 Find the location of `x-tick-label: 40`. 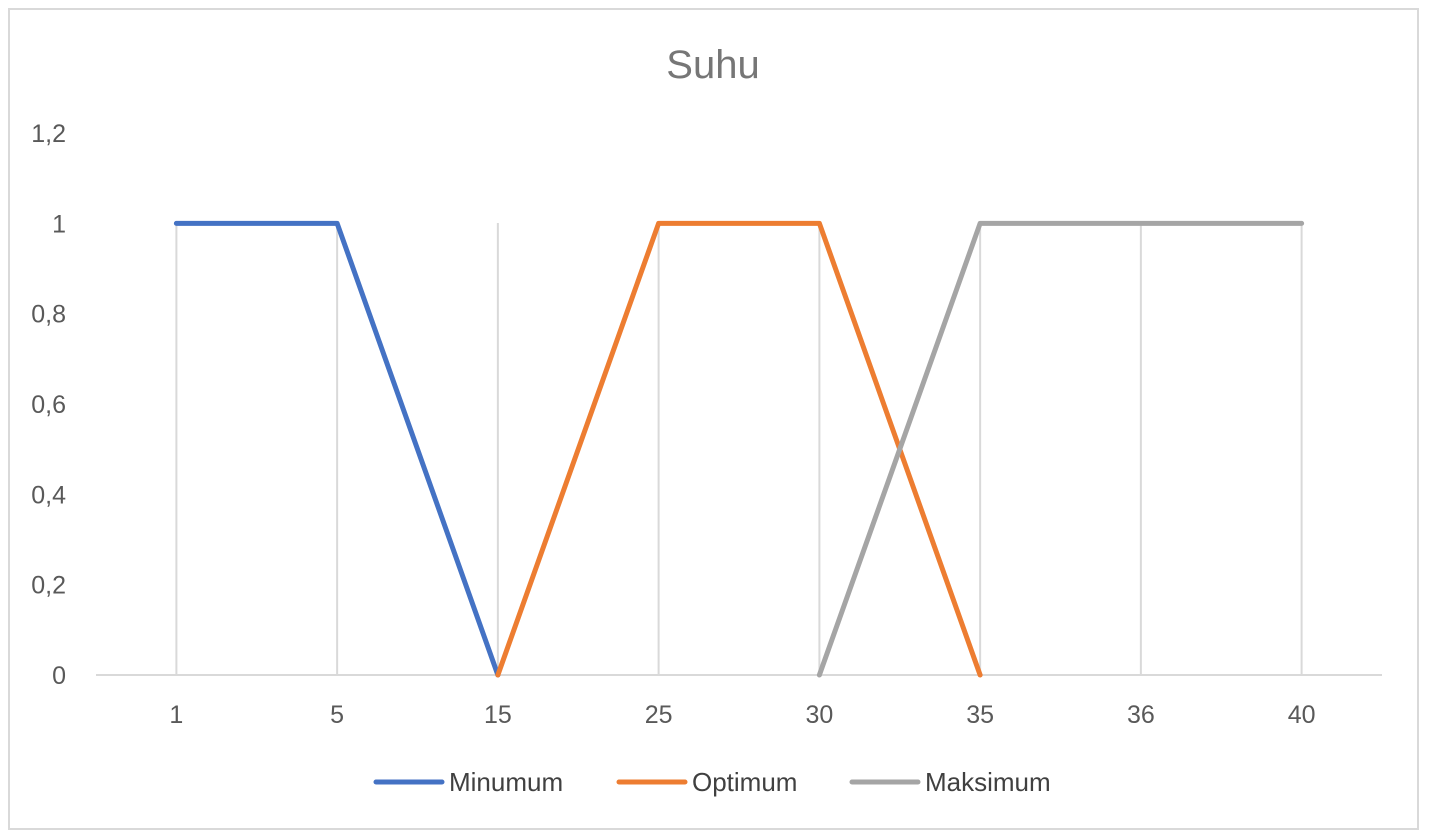

x-tick-label: 40 is located at coordinates (1302, 715).